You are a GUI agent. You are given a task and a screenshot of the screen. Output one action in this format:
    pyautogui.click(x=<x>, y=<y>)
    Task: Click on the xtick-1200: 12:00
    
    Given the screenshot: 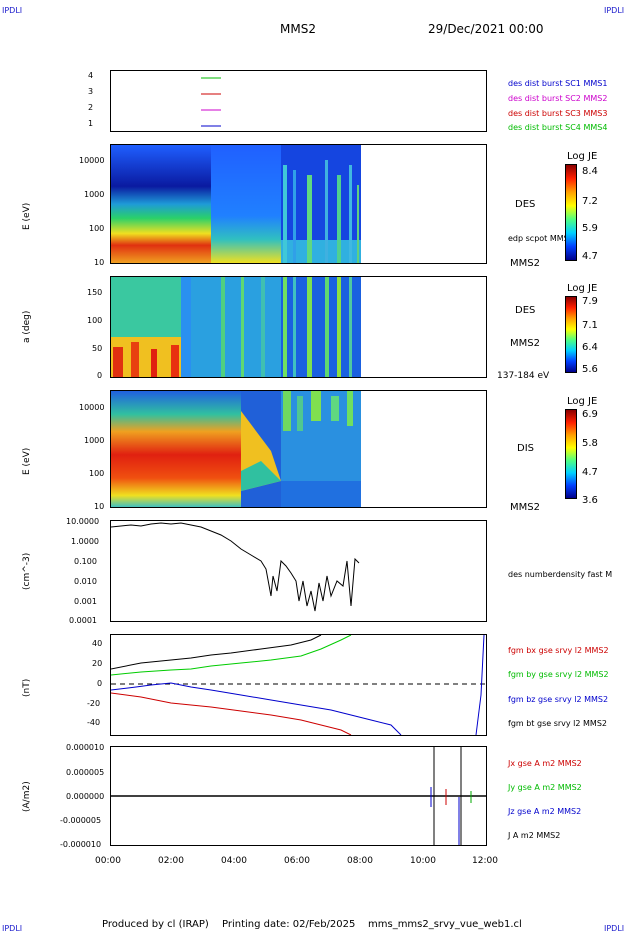 What is the action you would take?
    pyautogui.click(x=485, y=861)
    